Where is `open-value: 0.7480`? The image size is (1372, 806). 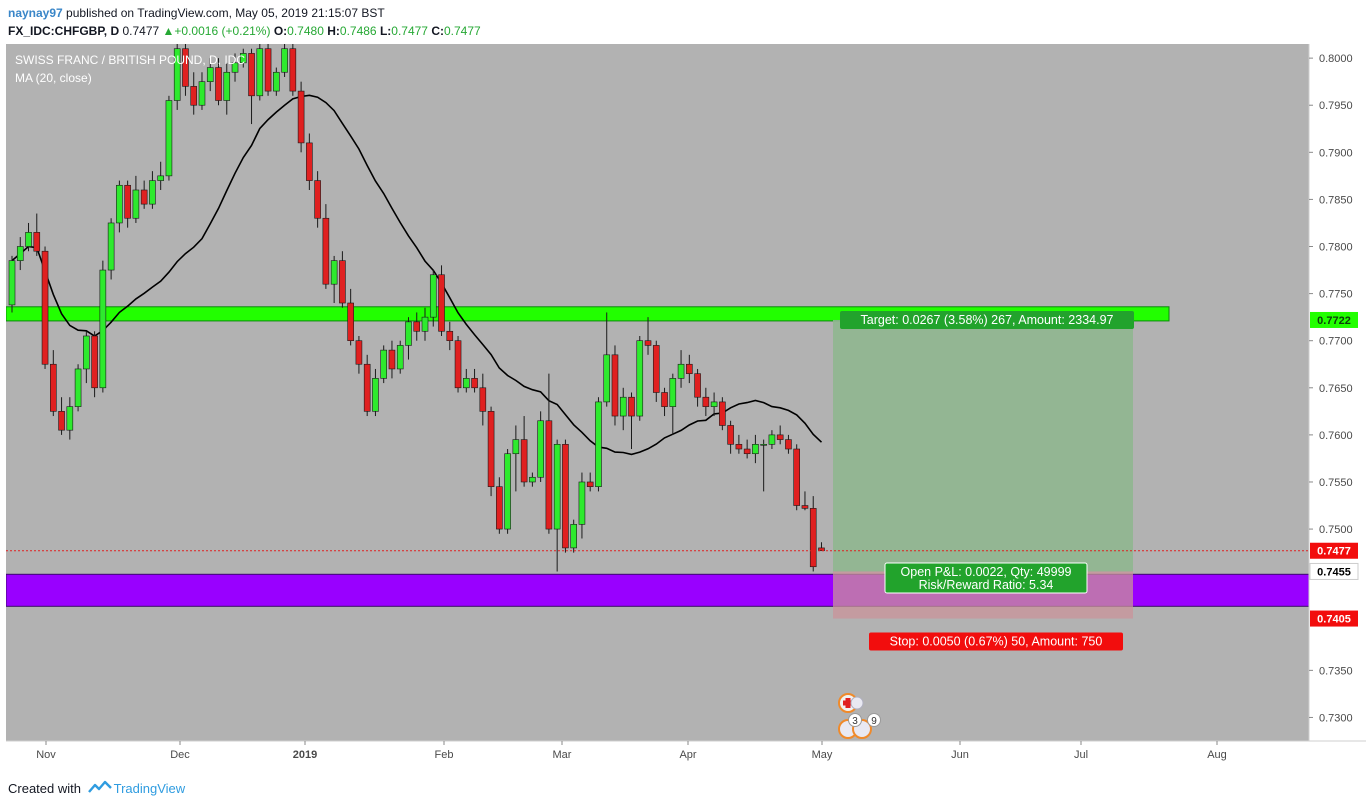
open-value: 0.7480 is located at coordinates (305, 31).